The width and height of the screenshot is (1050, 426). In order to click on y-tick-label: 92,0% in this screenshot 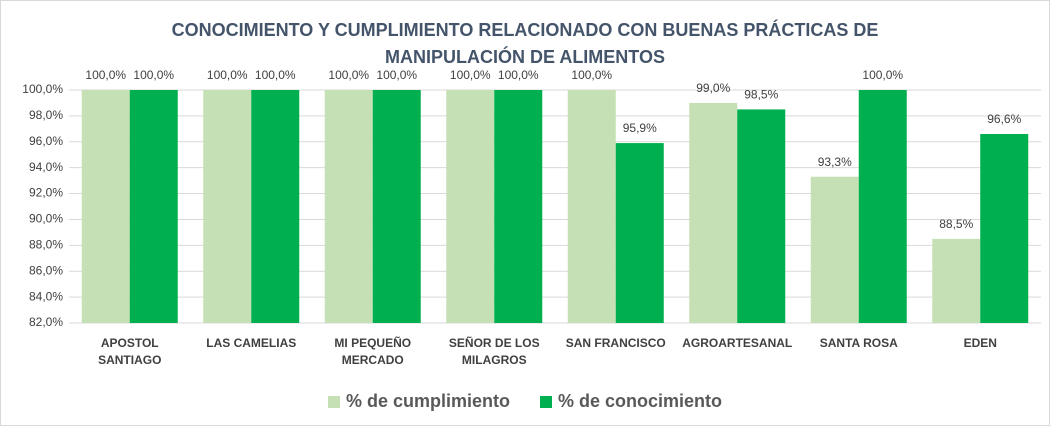, I will do `click(46, 193)`.